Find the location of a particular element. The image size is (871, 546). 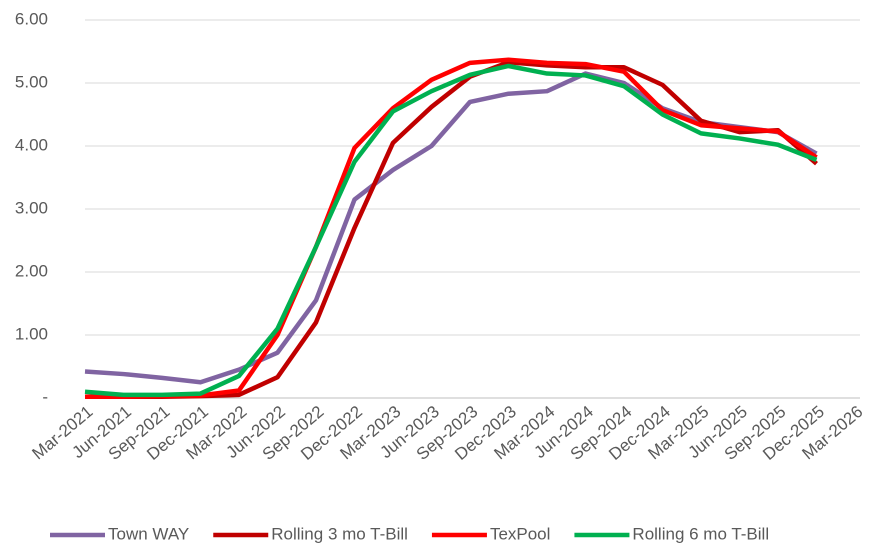

y-tick-label: 1.00 is located at coordinates (31, 333).